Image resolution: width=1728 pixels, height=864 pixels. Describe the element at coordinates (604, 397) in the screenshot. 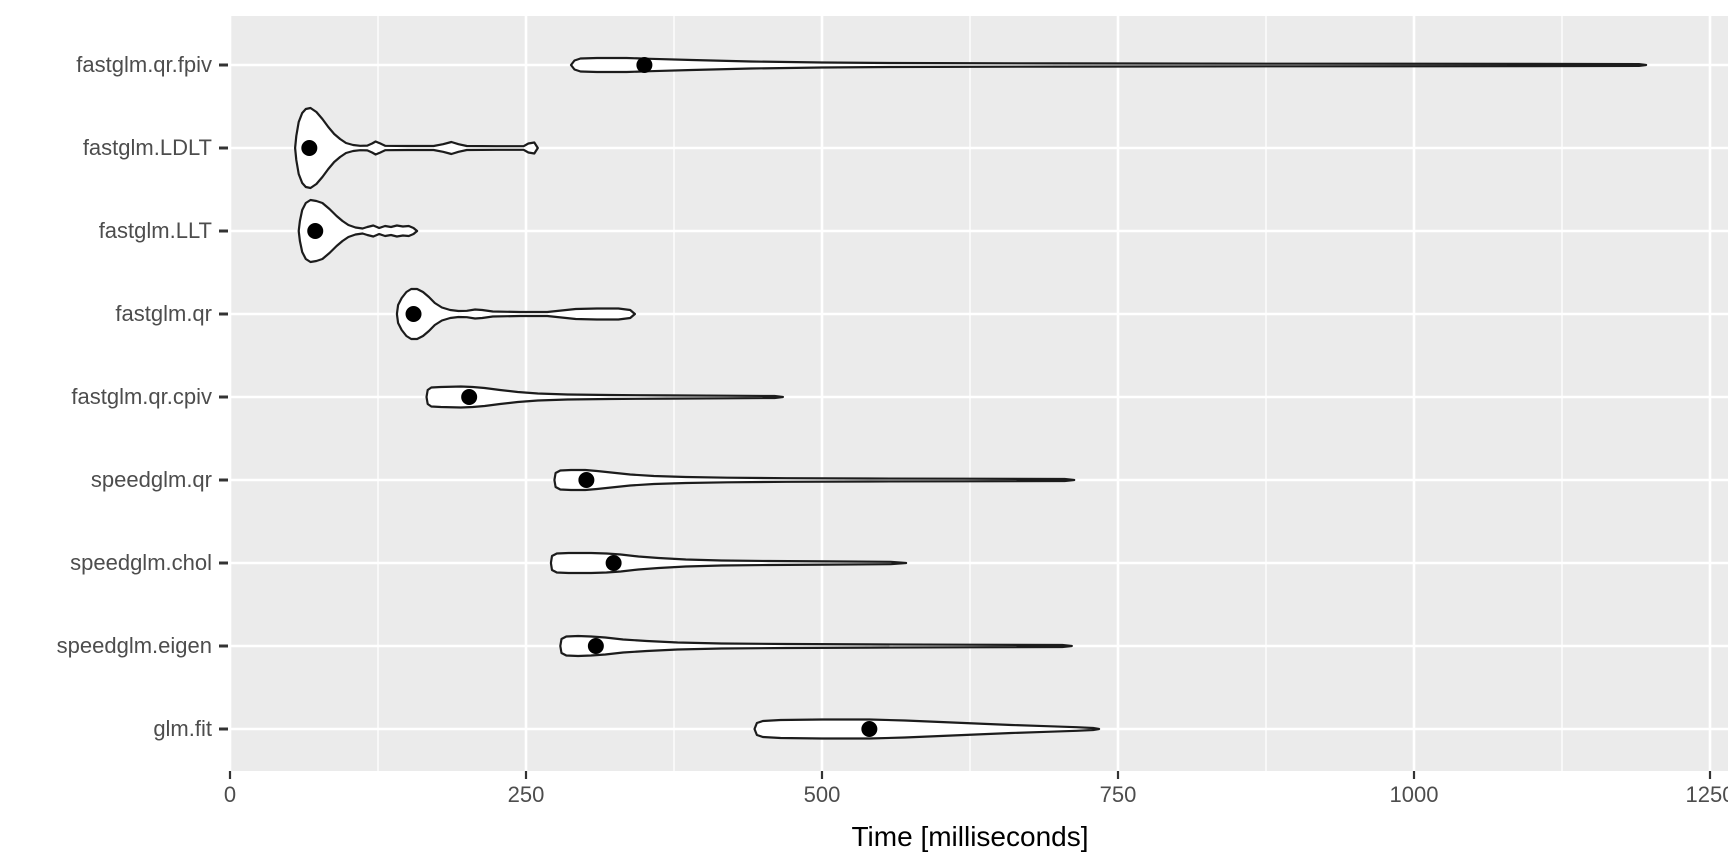

I see `violin-fastglm.qr.cpiv` at that location.